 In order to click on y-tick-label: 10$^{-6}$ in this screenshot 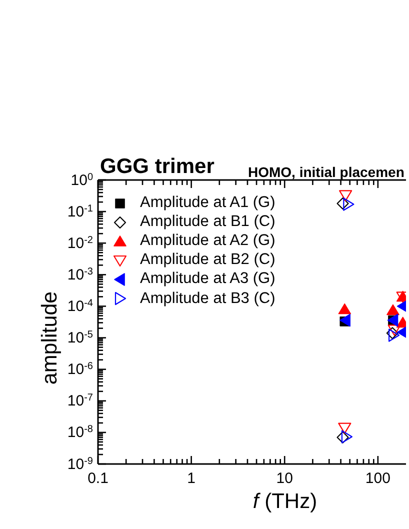, I will do `click(80, 369)`.